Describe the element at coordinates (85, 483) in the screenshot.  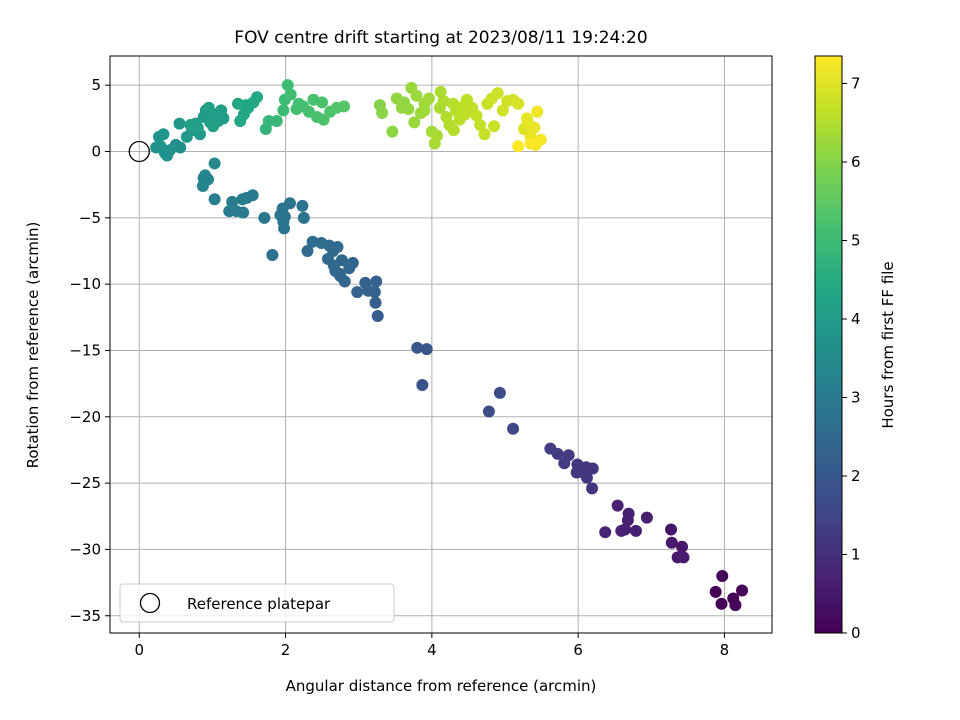
I see `y-tick-label: −25` at that location.